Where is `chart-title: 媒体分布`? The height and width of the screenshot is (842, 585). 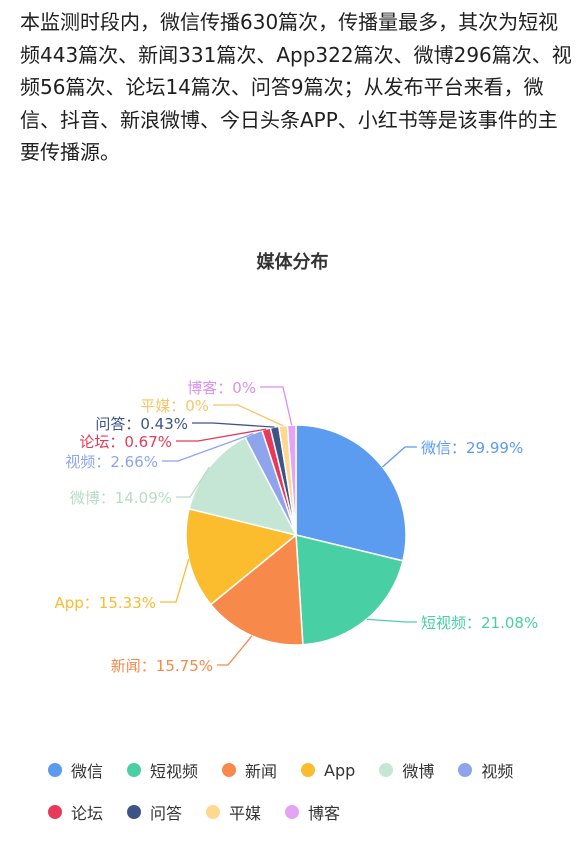 chart-title: 媒体分布 is located at coordinates (292, 262).